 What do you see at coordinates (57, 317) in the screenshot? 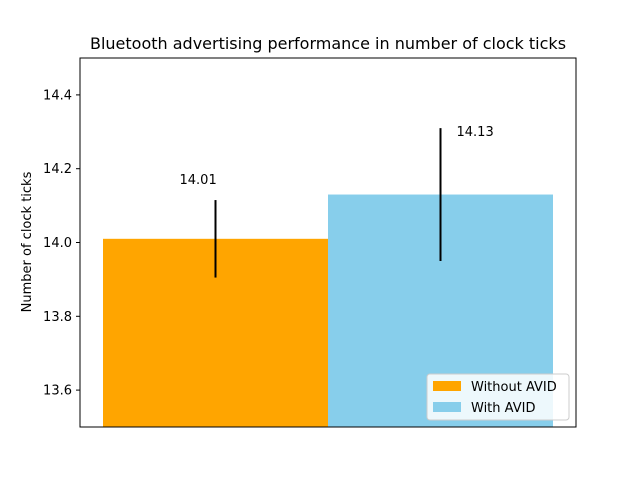
I see `y-tick-label-2: 13.8` at bounding box center [57, 317].